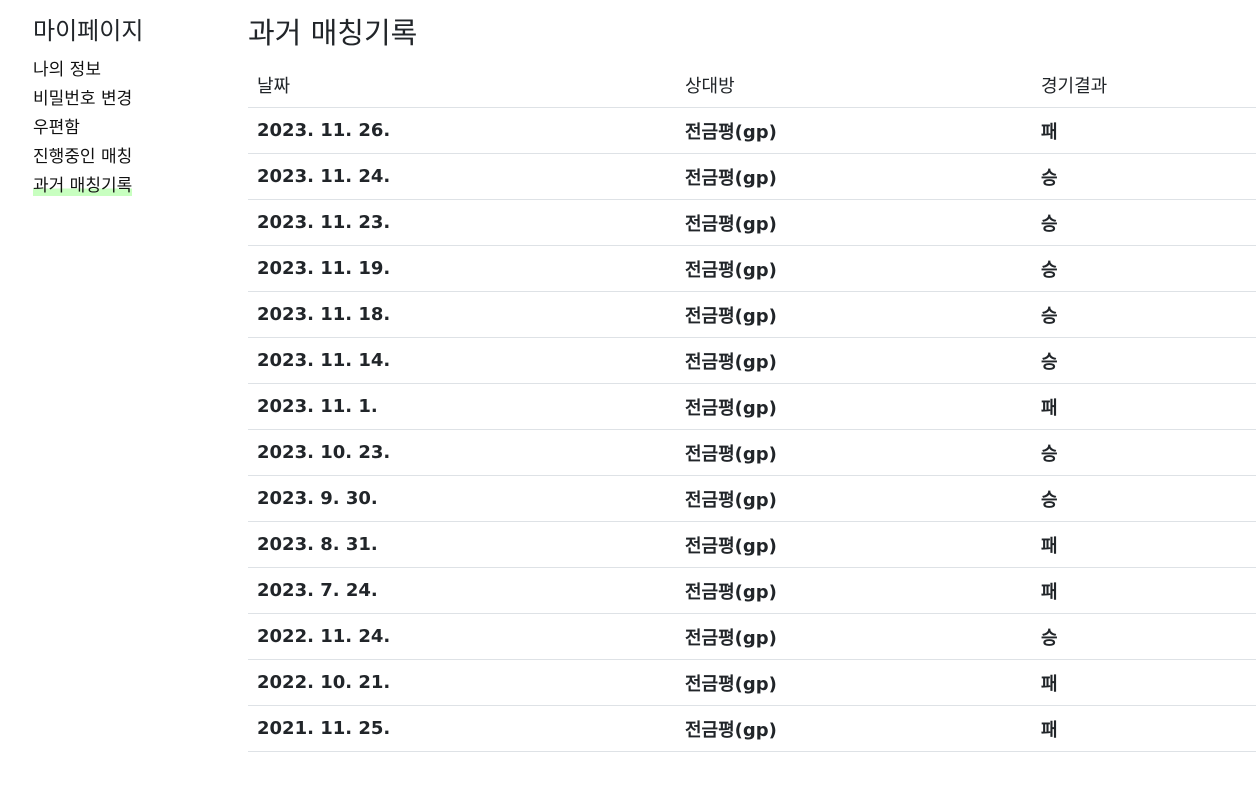 This screenshot has height=792, width=1256. Describe the element at coordinates (128, 70) in the screenshot. I see `sidebar-item-my-info: 나의 정보` at that location.